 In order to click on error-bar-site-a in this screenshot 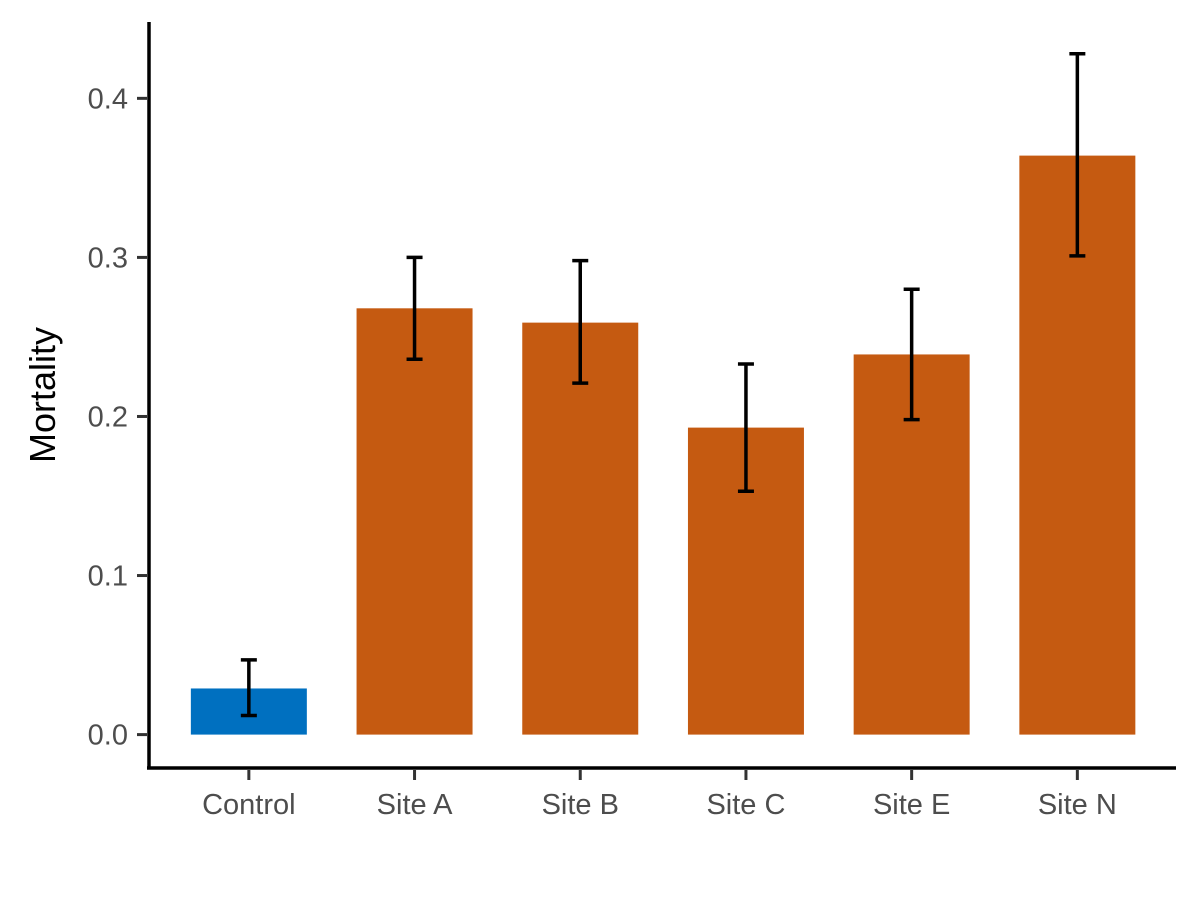, I will do `click(414, 308)`.